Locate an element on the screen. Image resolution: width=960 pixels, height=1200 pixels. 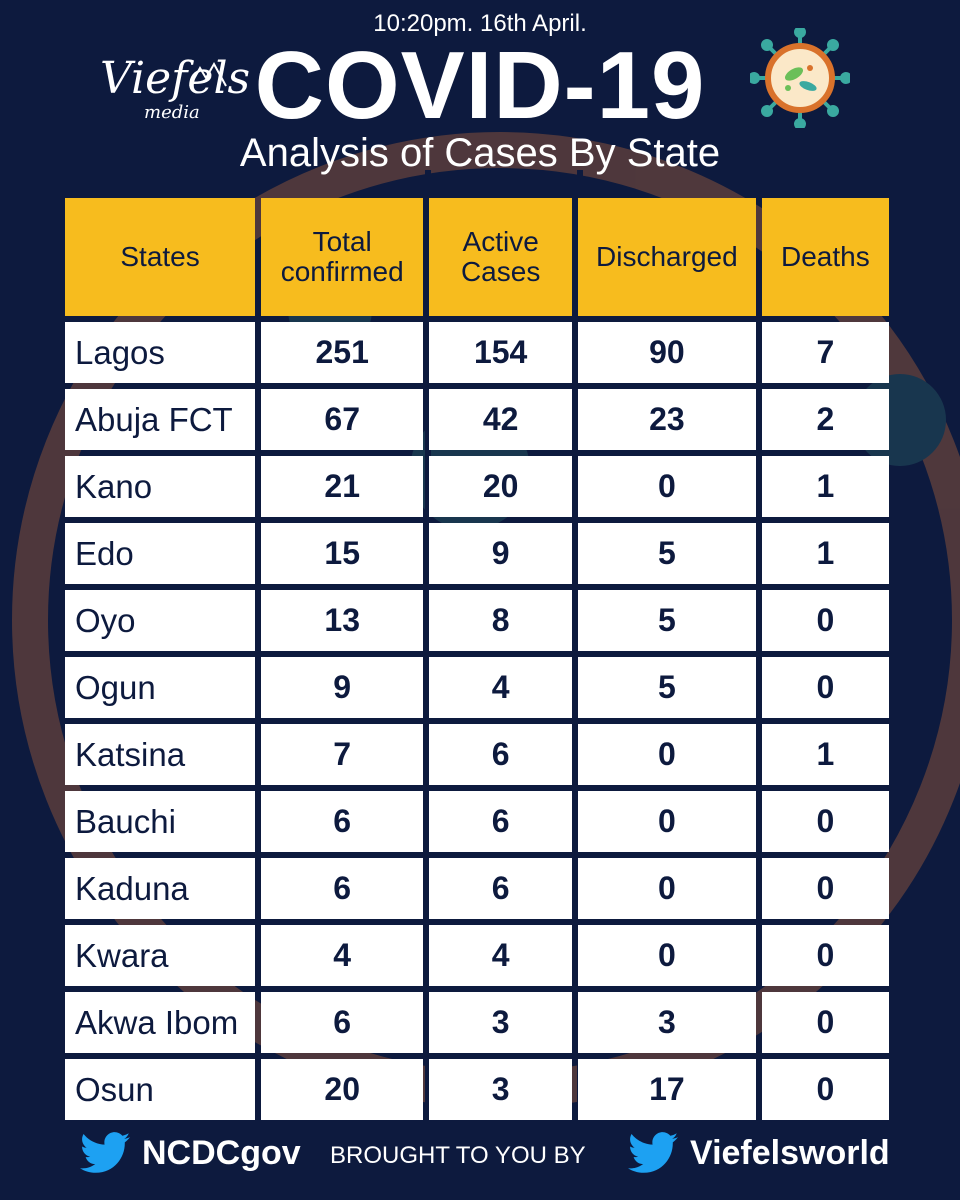
discharged: 3 is located at coordinates (667, 1022).